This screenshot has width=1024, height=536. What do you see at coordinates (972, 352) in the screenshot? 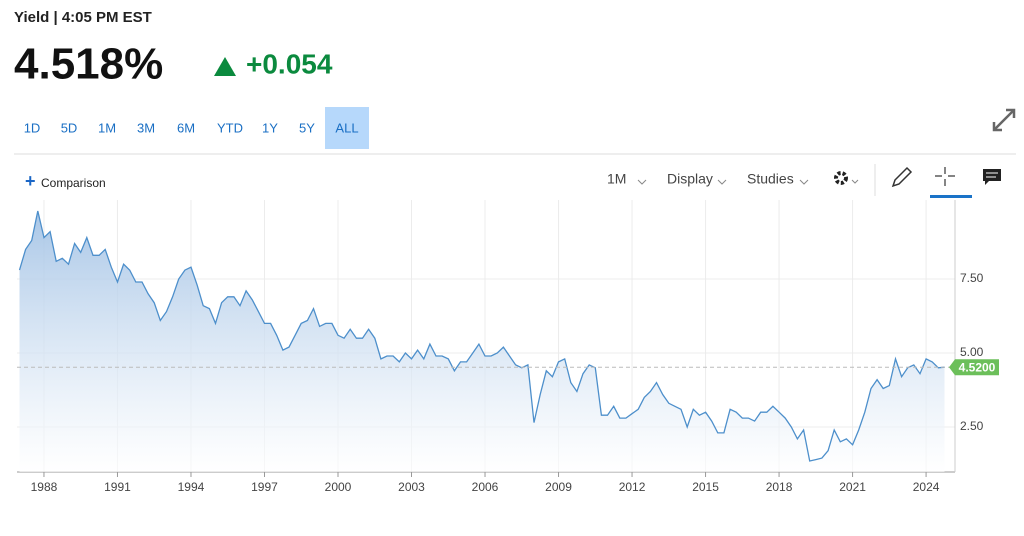
I see `y-tick-label: 5.00` at bounding box center [972, 352].